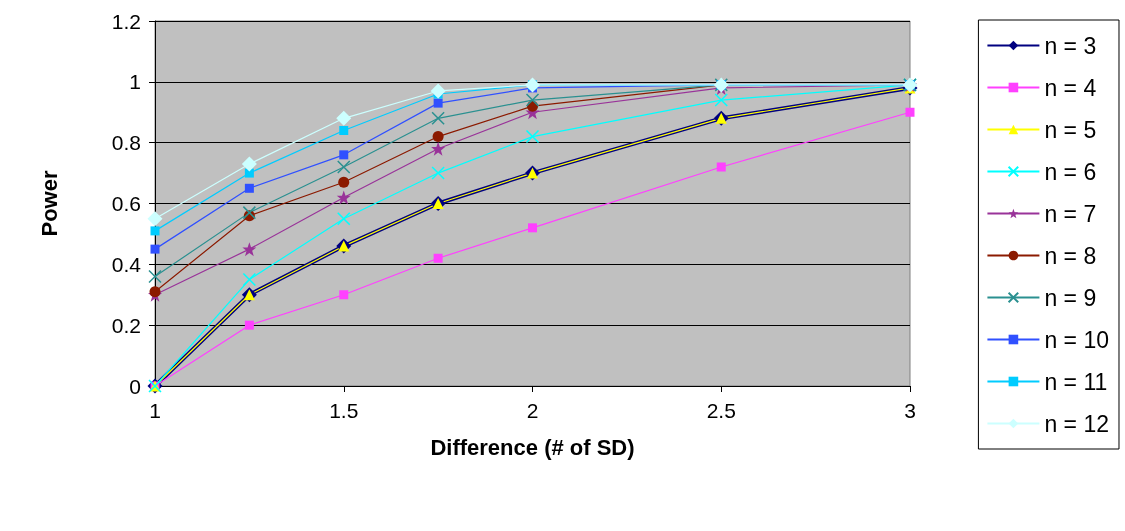 Image resolution: width=1125 pixels, height=531 pixels. What do you see at coordinates (721, 410) in the screenshot?
I see `x-tick-label: 2.5` at bounding box center [721, 410].